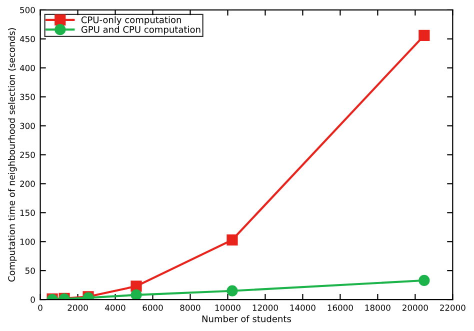  I want to click on y-tick-label: 500, so click(27, 10).